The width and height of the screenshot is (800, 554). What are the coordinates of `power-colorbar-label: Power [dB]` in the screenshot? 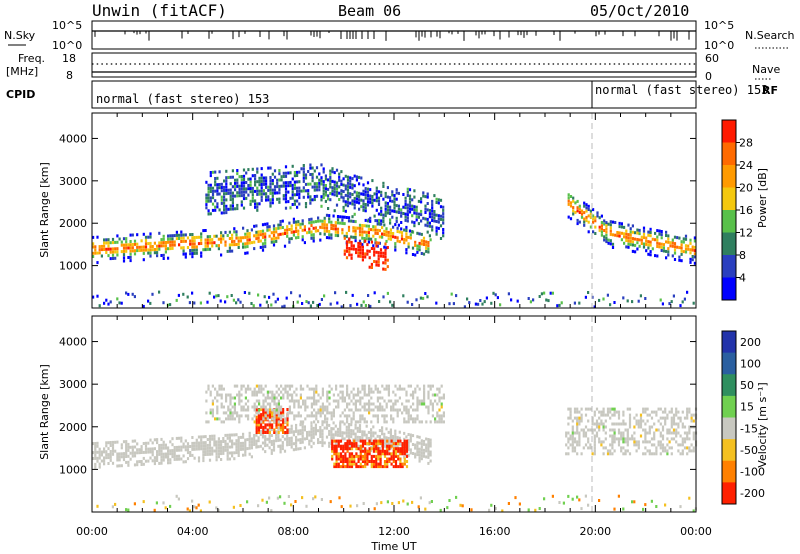 It's located at (762, 198).